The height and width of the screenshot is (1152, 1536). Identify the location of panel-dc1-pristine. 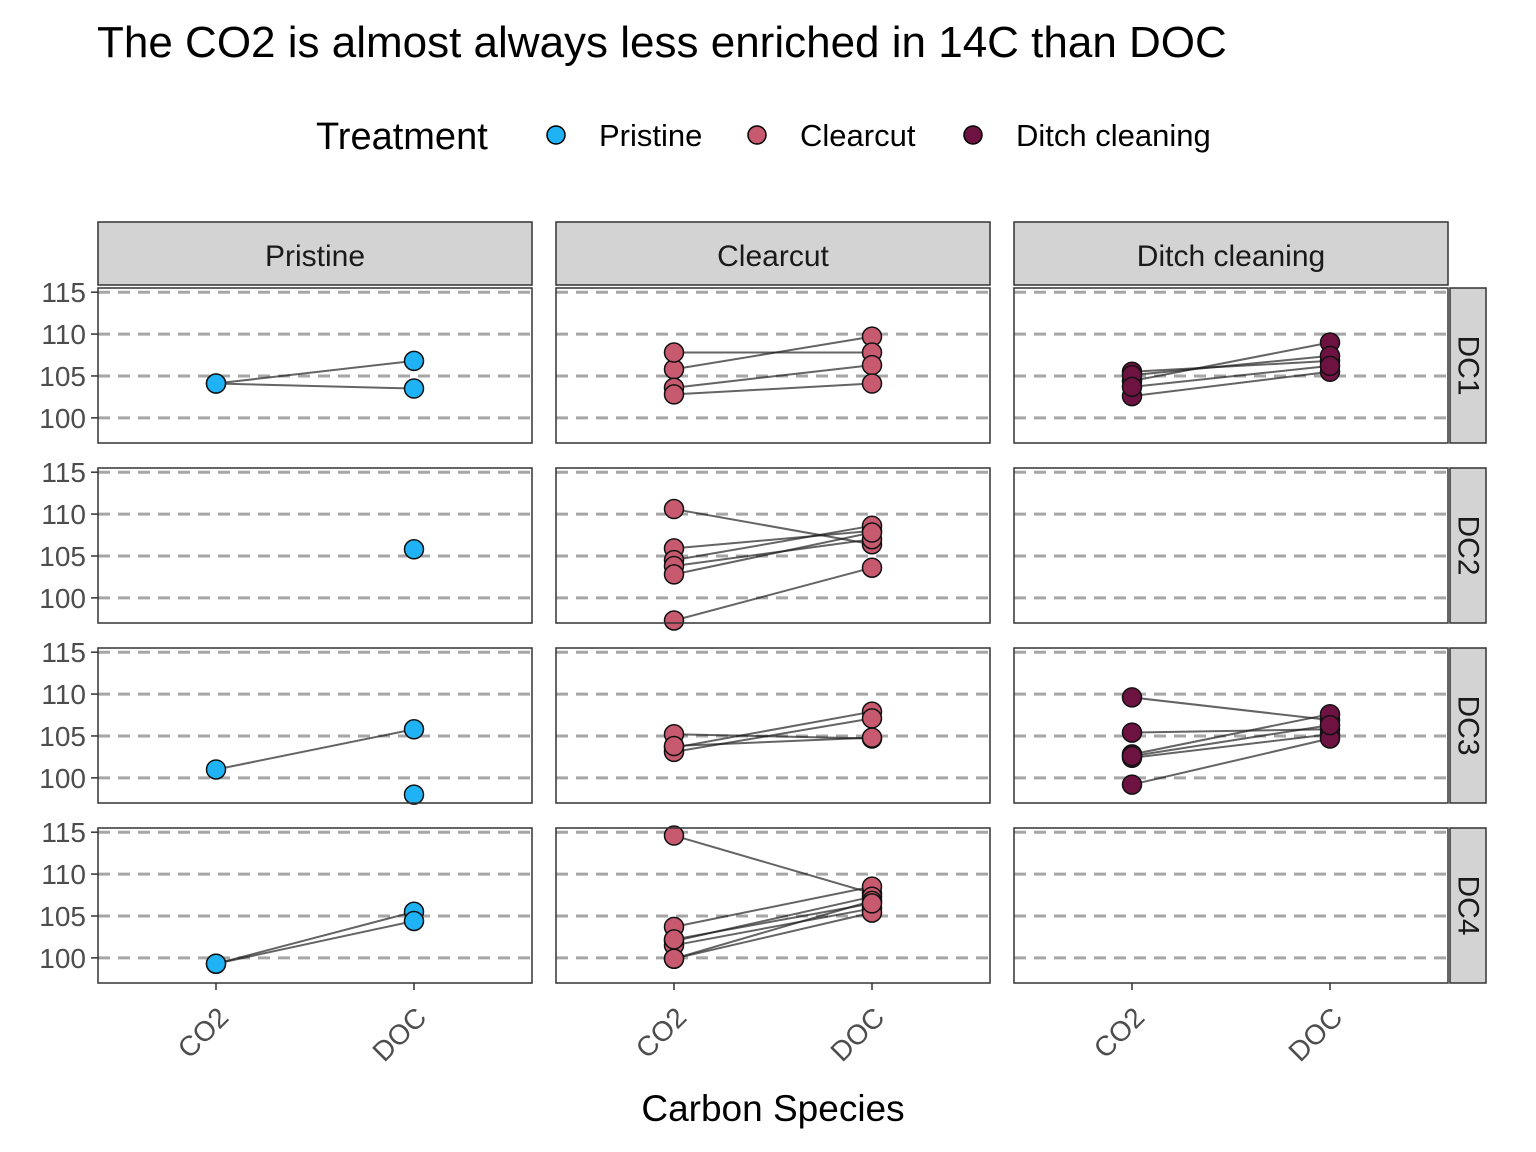
(315, 365).